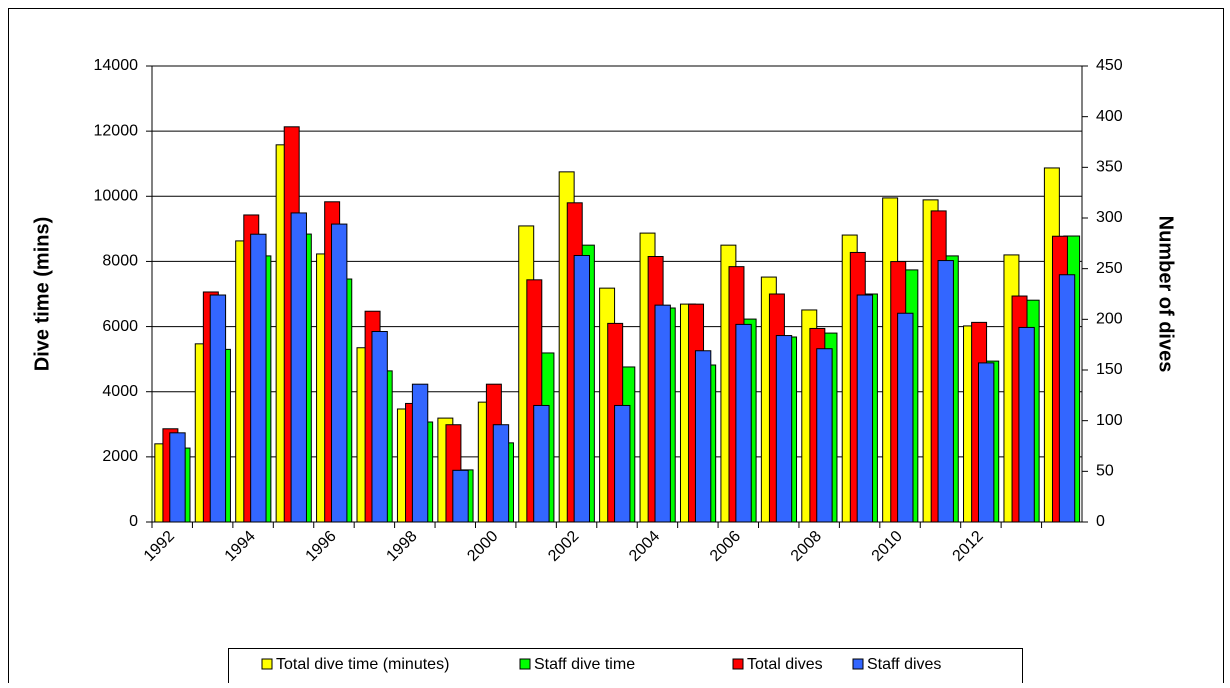  What do you see at coordinates (116, 65) in the screenshot?
I see `y-tick-label: 14000` at bounding box center [116, 65].